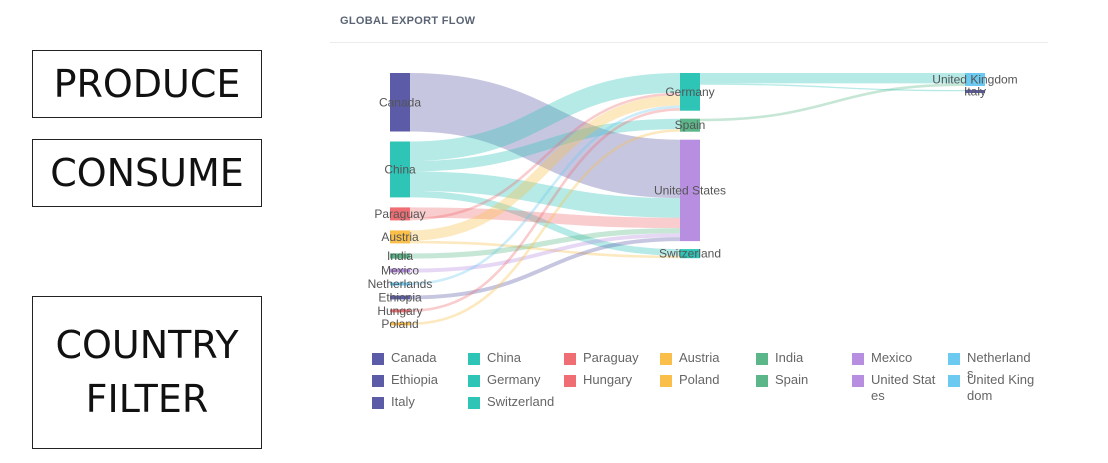 This screenshot has height=463, width=1108. I want to click on consume-label: CONSUME, so click(147, 173).